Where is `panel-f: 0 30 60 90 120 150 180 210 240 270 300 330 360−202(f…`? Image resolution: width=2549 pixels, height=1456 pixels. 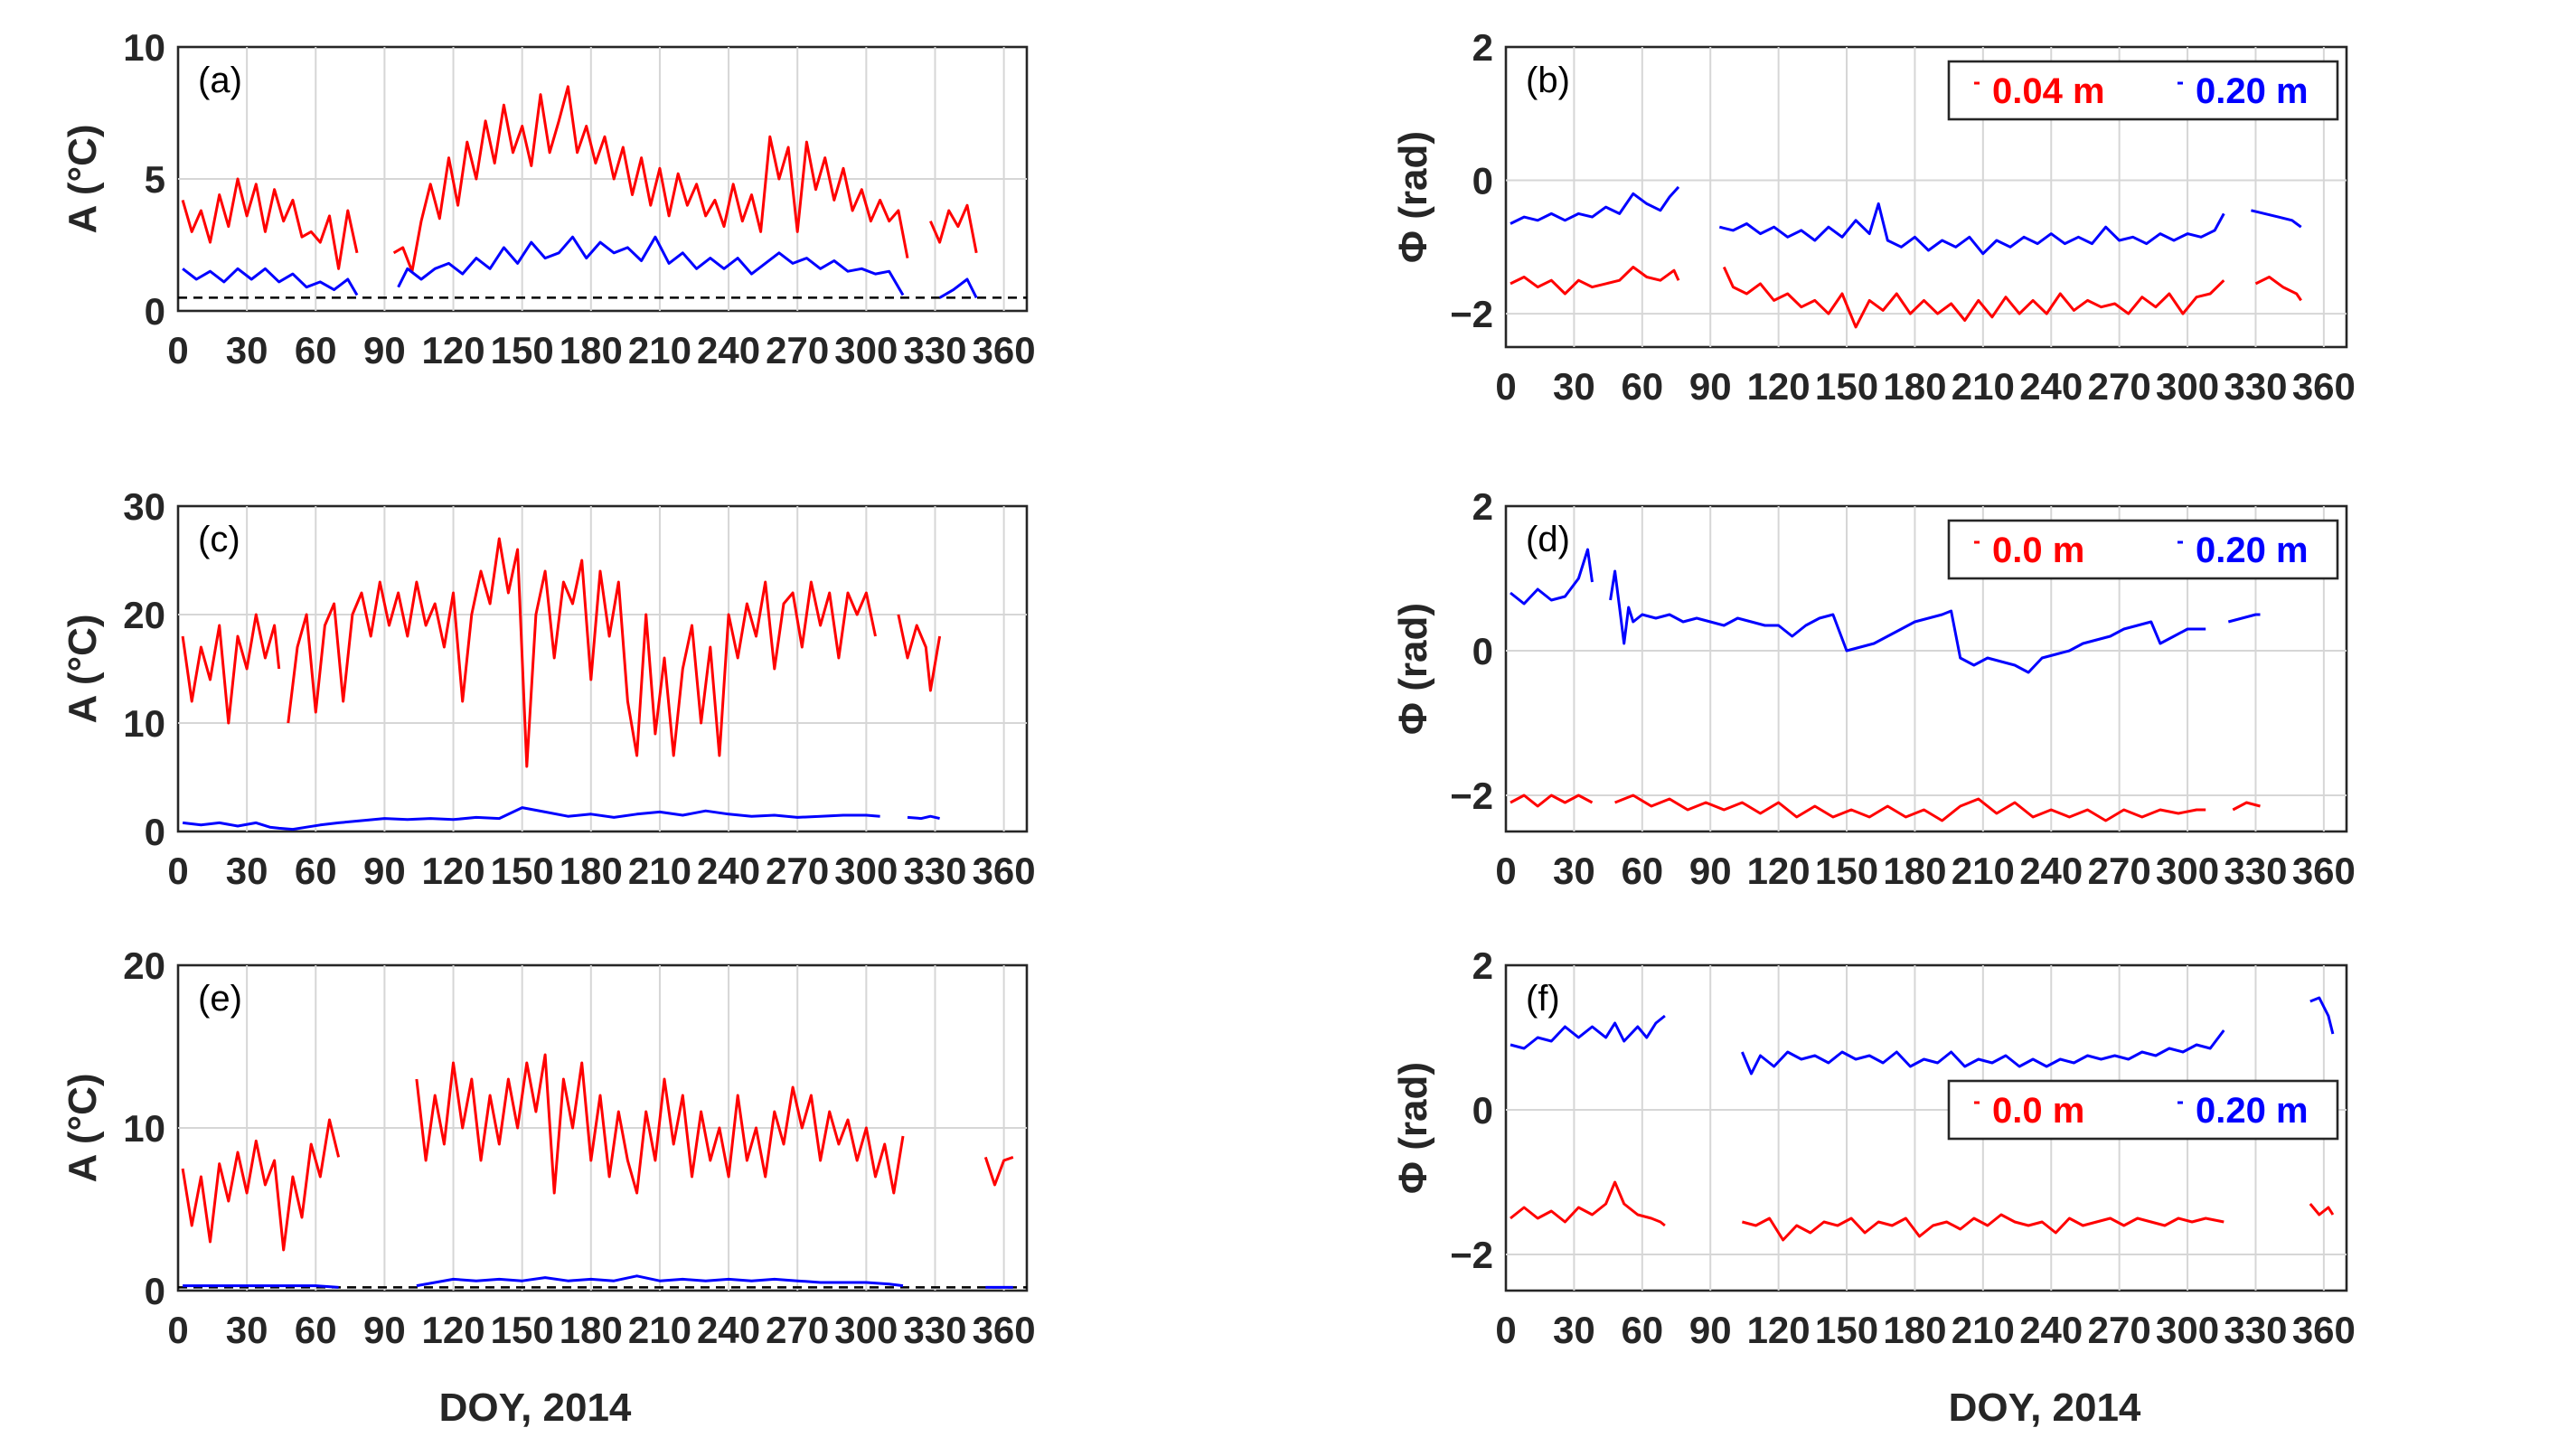 panel-f: 0 30 60 90 120 150 180 210 240 270 300 330 360−202(f… is located at coordinates (1873, 1147).